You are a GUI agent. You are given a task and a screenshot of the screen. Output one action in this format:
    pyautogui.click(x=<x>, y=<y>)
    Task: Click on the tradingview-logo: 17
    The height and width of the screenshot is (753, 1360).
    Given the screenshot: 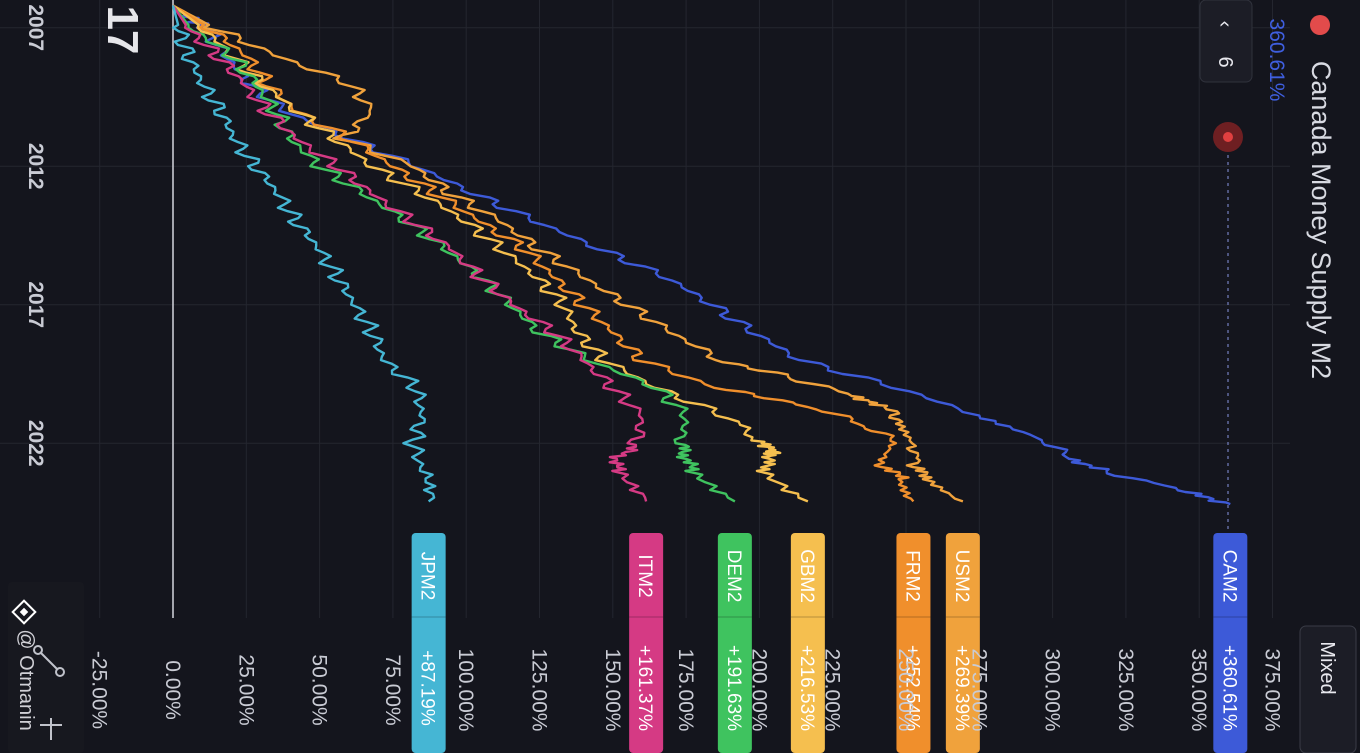 What is the action you would take?
    pyautogui.click(x=122, y=30)
    